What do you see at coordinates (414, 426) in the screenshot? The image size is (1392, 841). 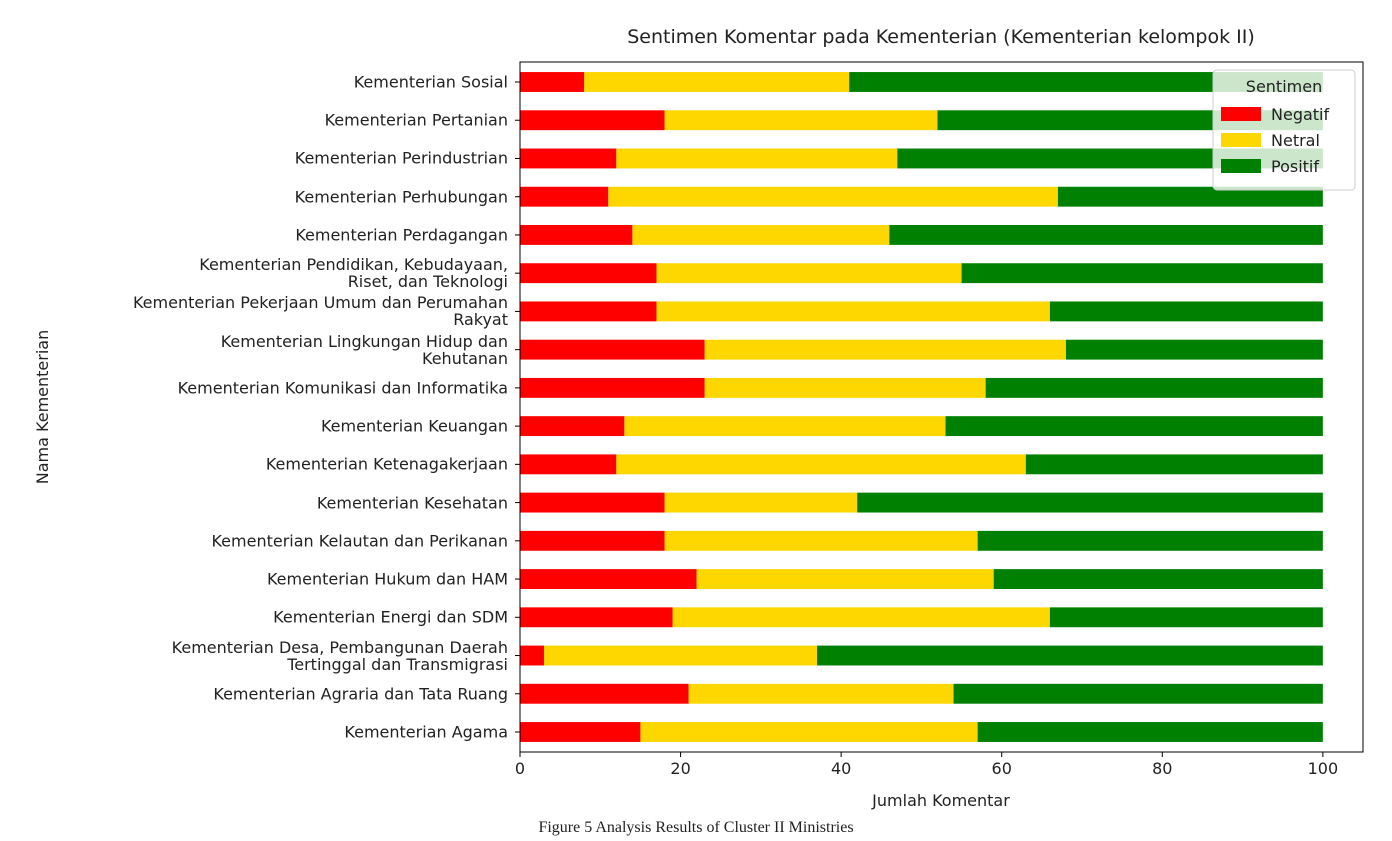 I see `y-tick-label: Kementerian Keuangan` at bounding box center [414, 426].